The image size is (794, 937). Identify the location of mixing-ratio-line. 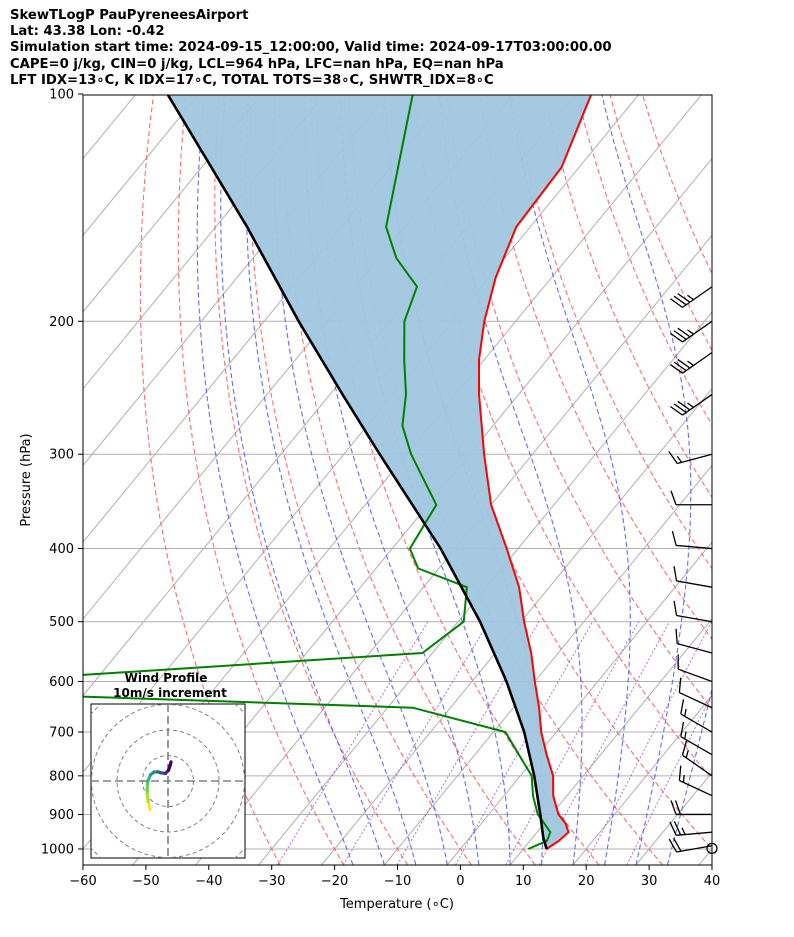
(353, 743).